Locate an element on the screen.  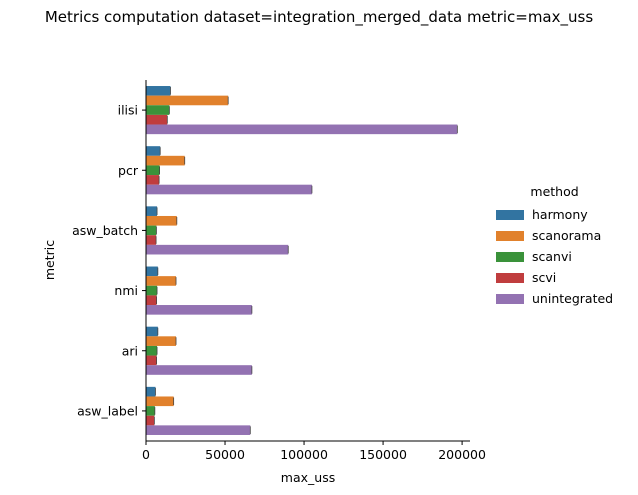
bar-unintegrated-nmi is located at coordinates (199, 310).